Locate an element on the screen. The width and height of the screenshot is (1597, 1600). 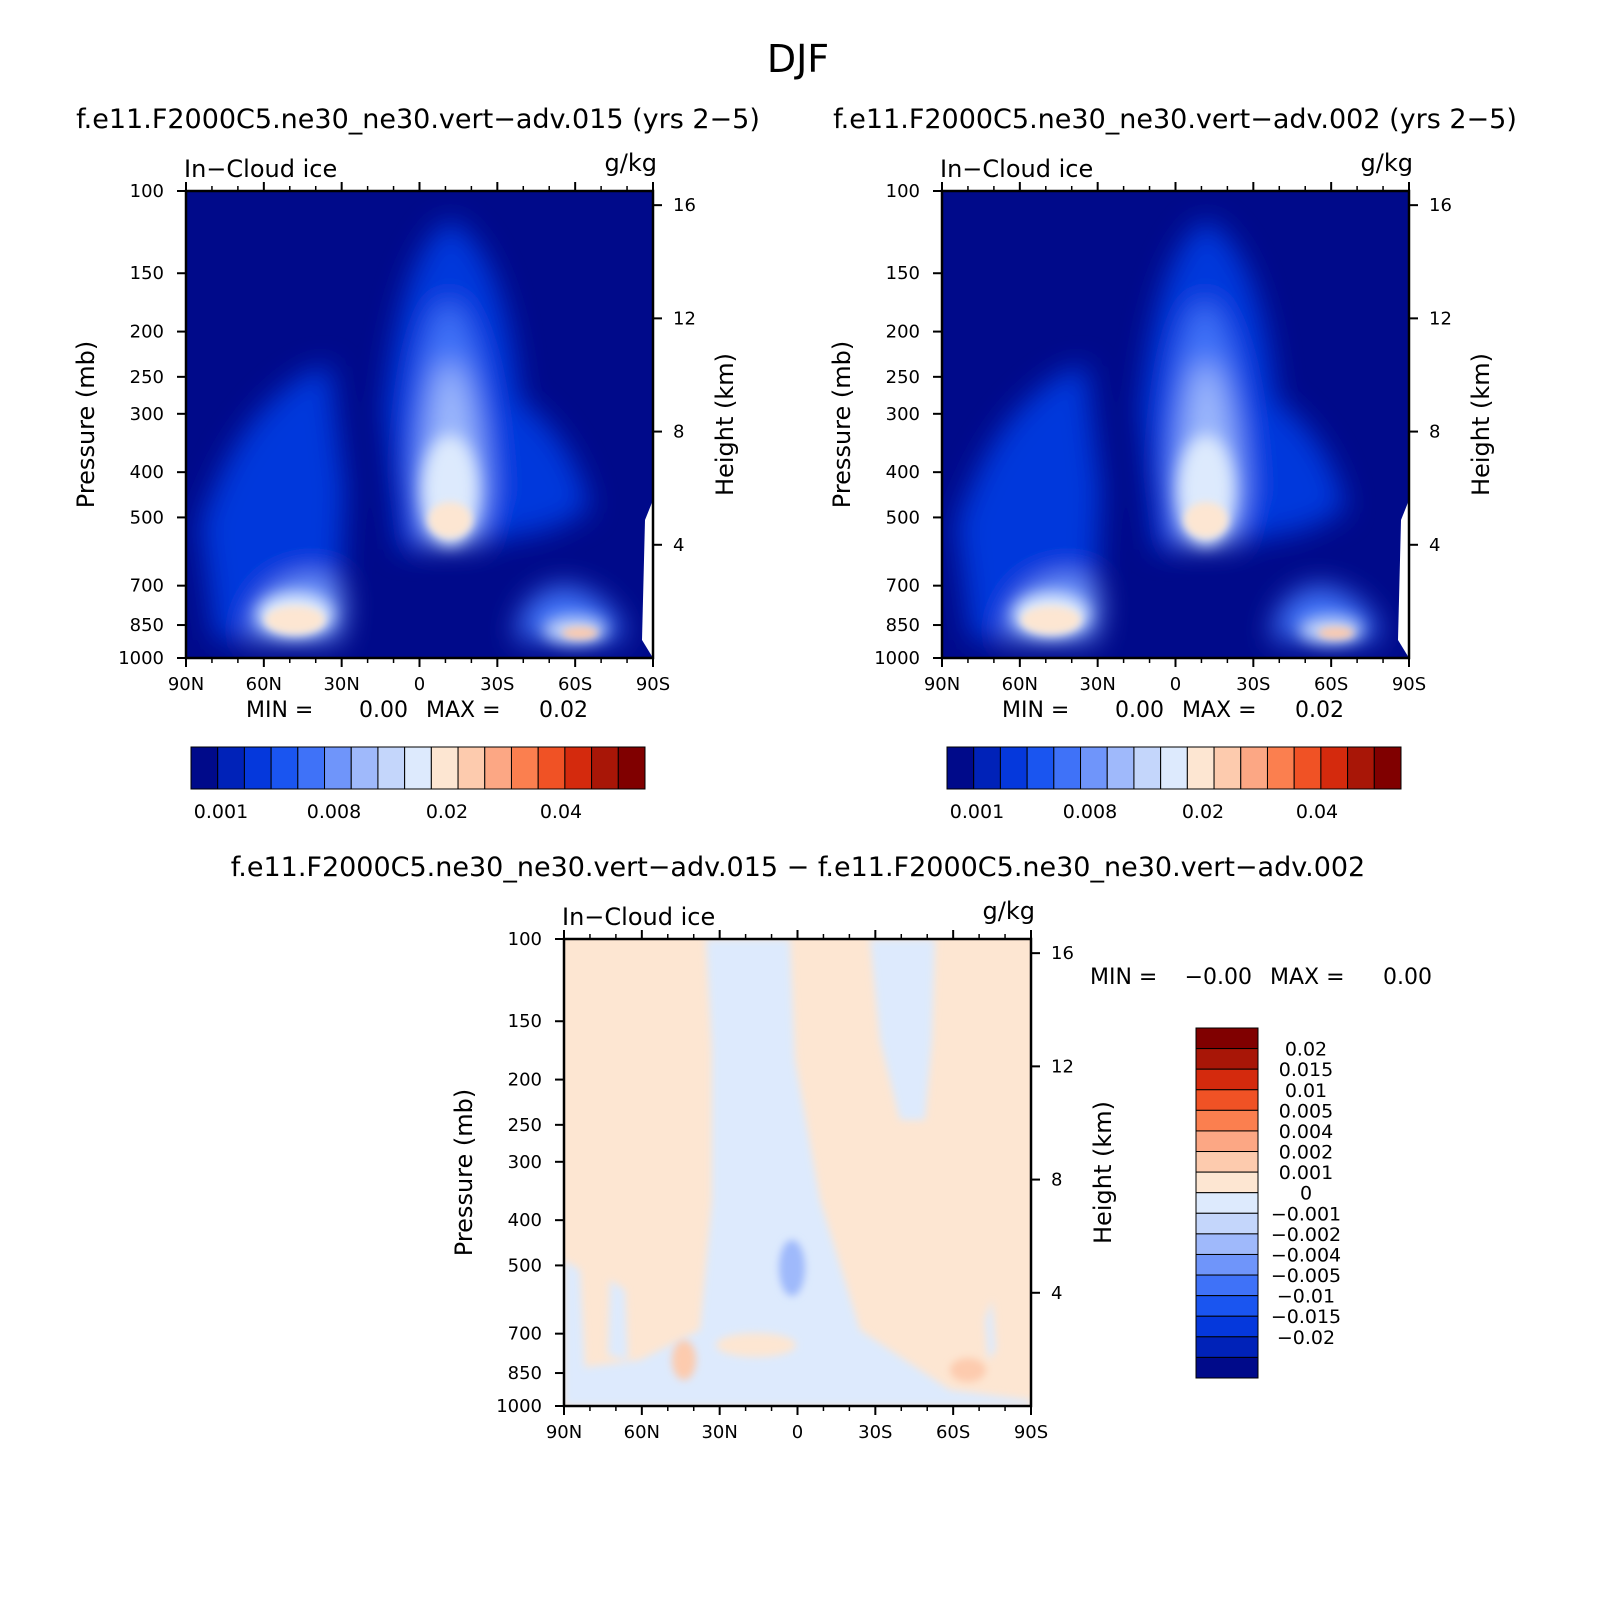
diff-x-tick-label: 90S is located at coordinates (1031, 1432).